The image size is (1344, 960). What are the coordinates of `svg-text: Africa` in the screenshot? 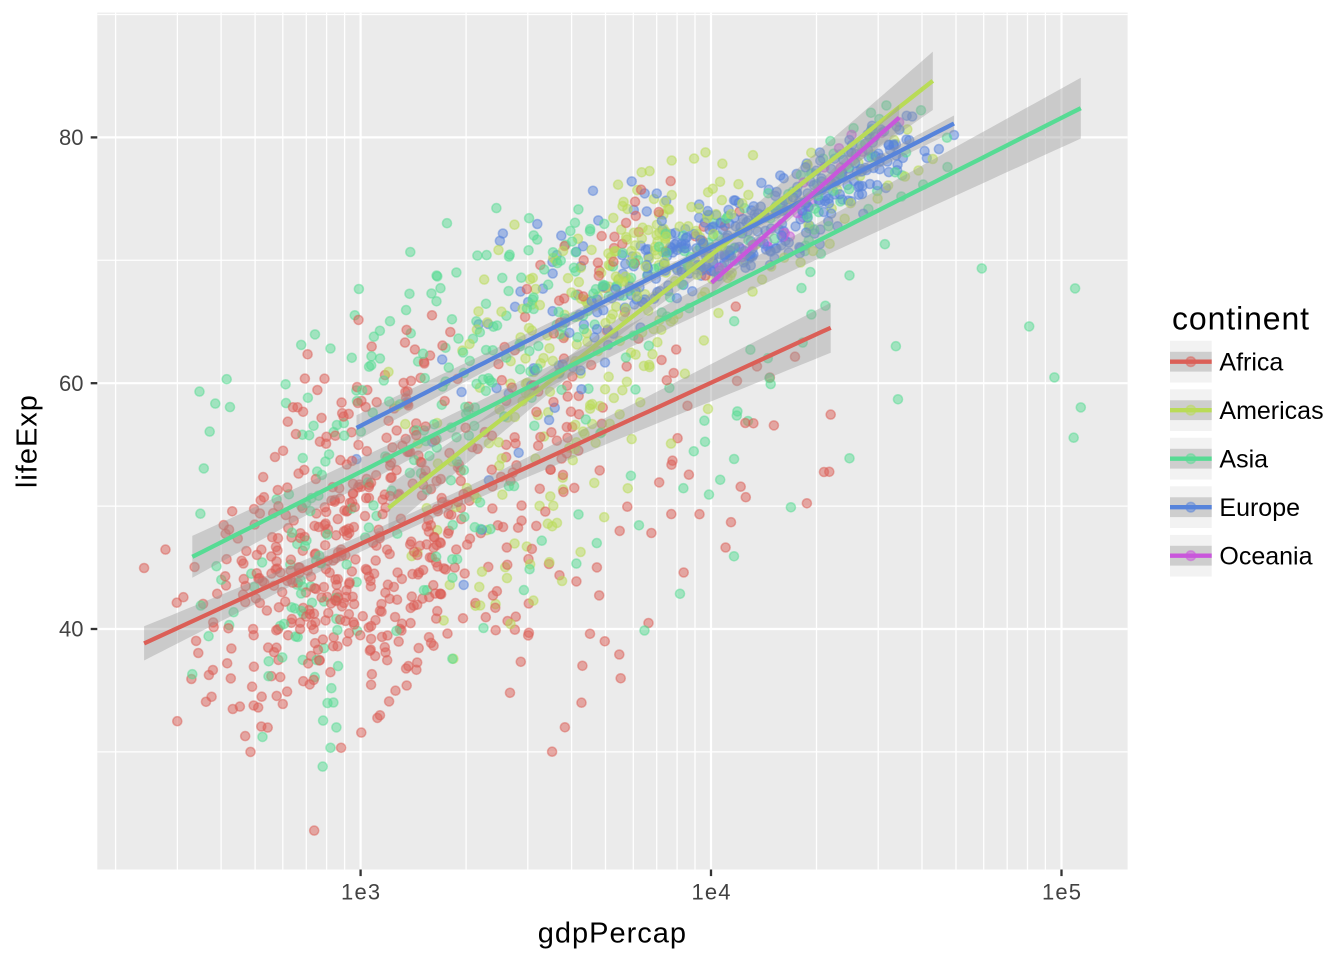 It's located at (1251, 363).